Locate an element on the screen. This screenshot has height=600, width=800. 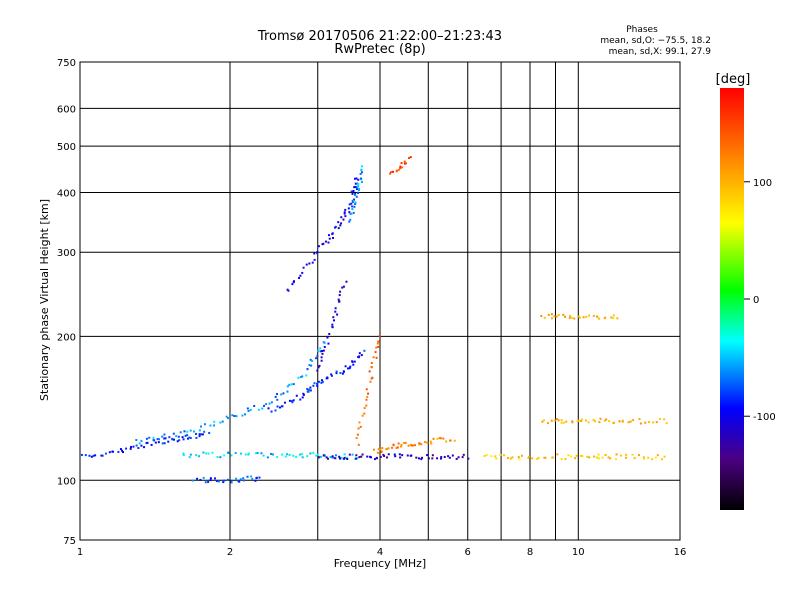
x-tick-label: 4 is located at coordinates (380, 552).